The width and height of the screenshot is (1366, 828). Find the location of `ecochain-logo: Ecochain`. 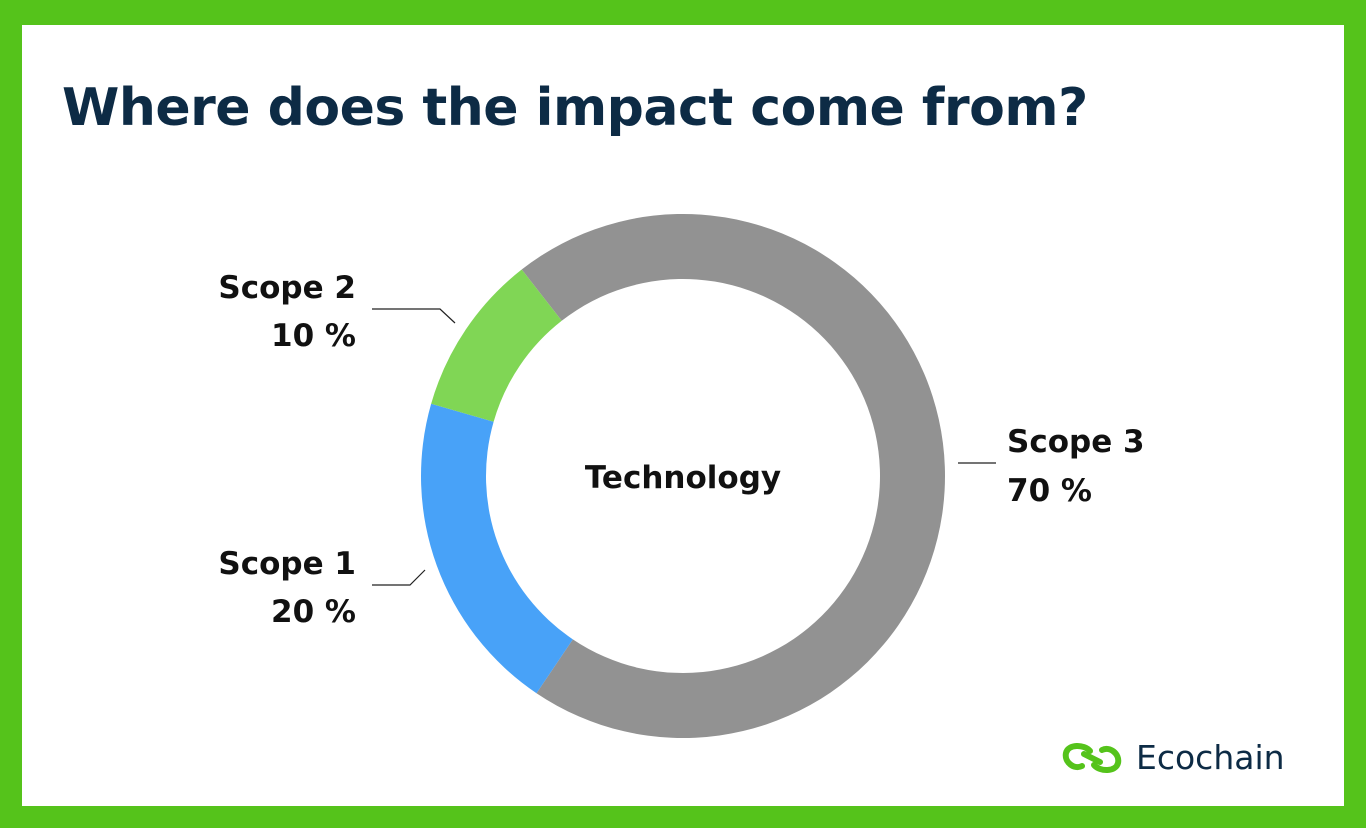

ecochain-logo: Ecochain is located at coordinates (1172, 757).